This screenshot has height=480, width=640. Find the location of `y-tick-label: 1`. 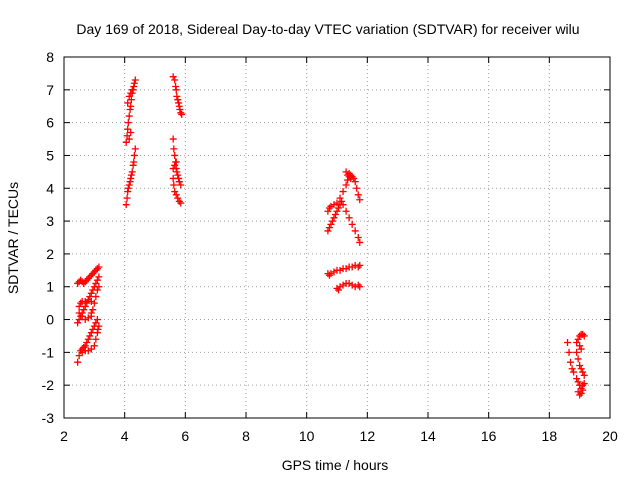

y-tick-label: 1 is located at coordinates (50, 287).